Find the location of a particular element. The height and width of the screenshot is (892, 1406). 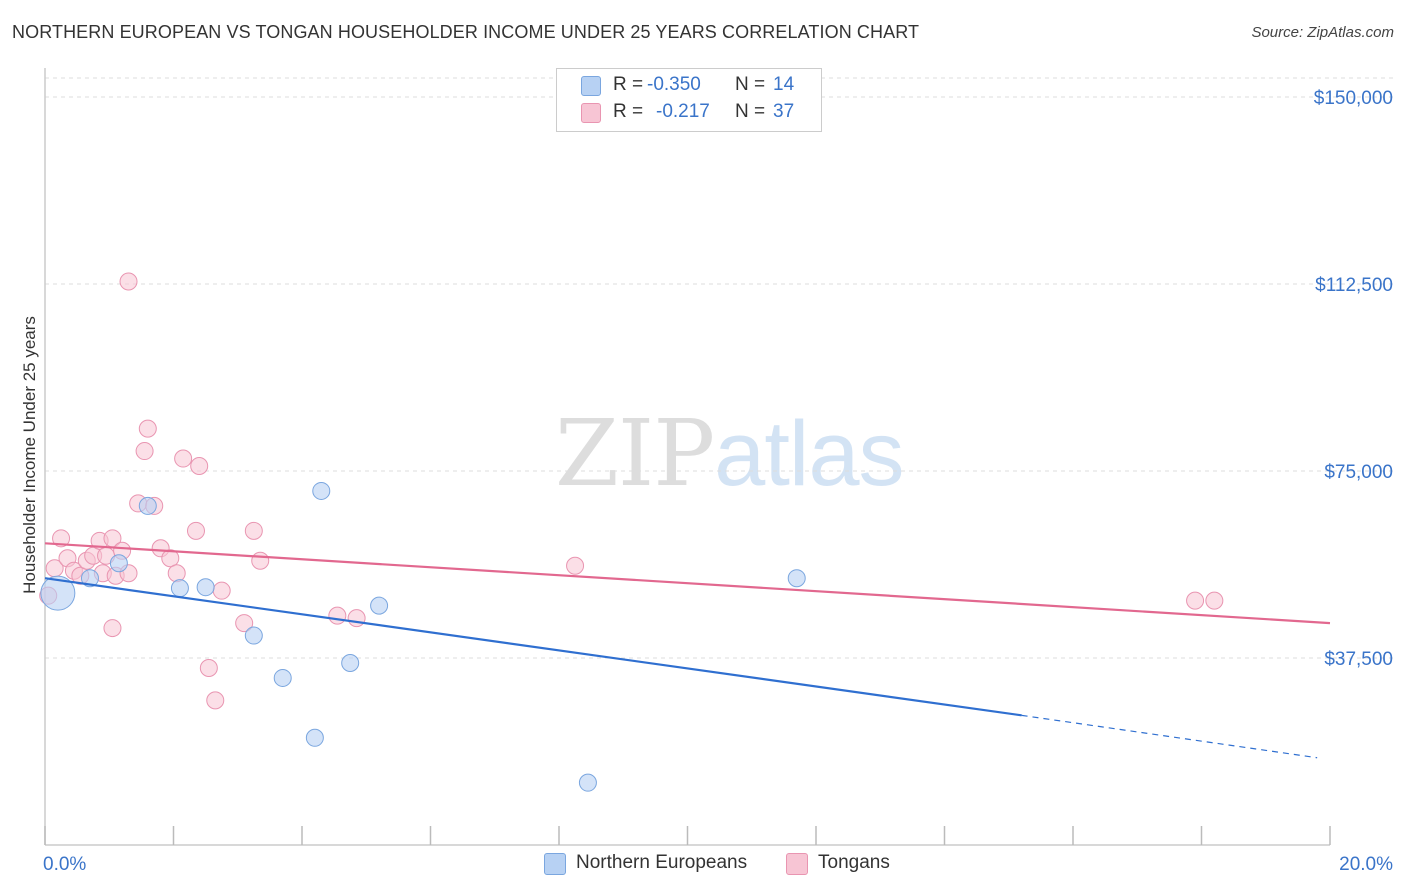

correlation-legend: R = -0.350 N = 14 R = -0.217 N = 37 is located at coordinates (689, 100).